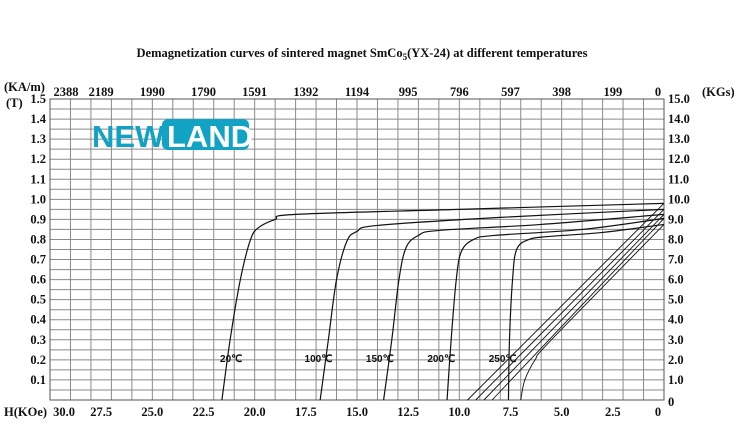 This screenshot has height=423, width=734. Describe the element at coordinates (503, 359) in the screenshot. I see `curve-label: 250℃` at that location.